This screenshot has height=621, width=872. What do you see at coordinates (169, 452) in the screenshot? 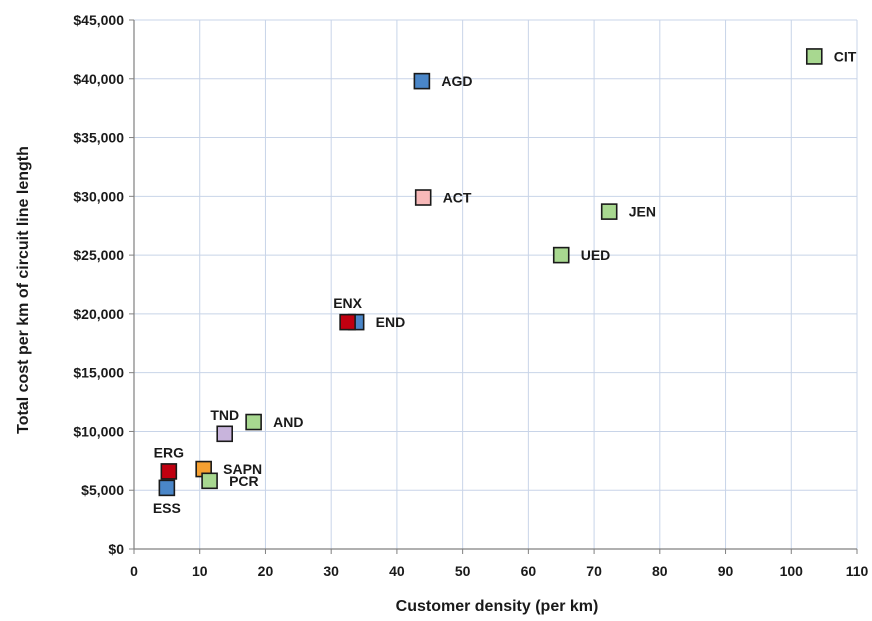
I see `point-label-erg: ERG` at bounding box center [169, 452].